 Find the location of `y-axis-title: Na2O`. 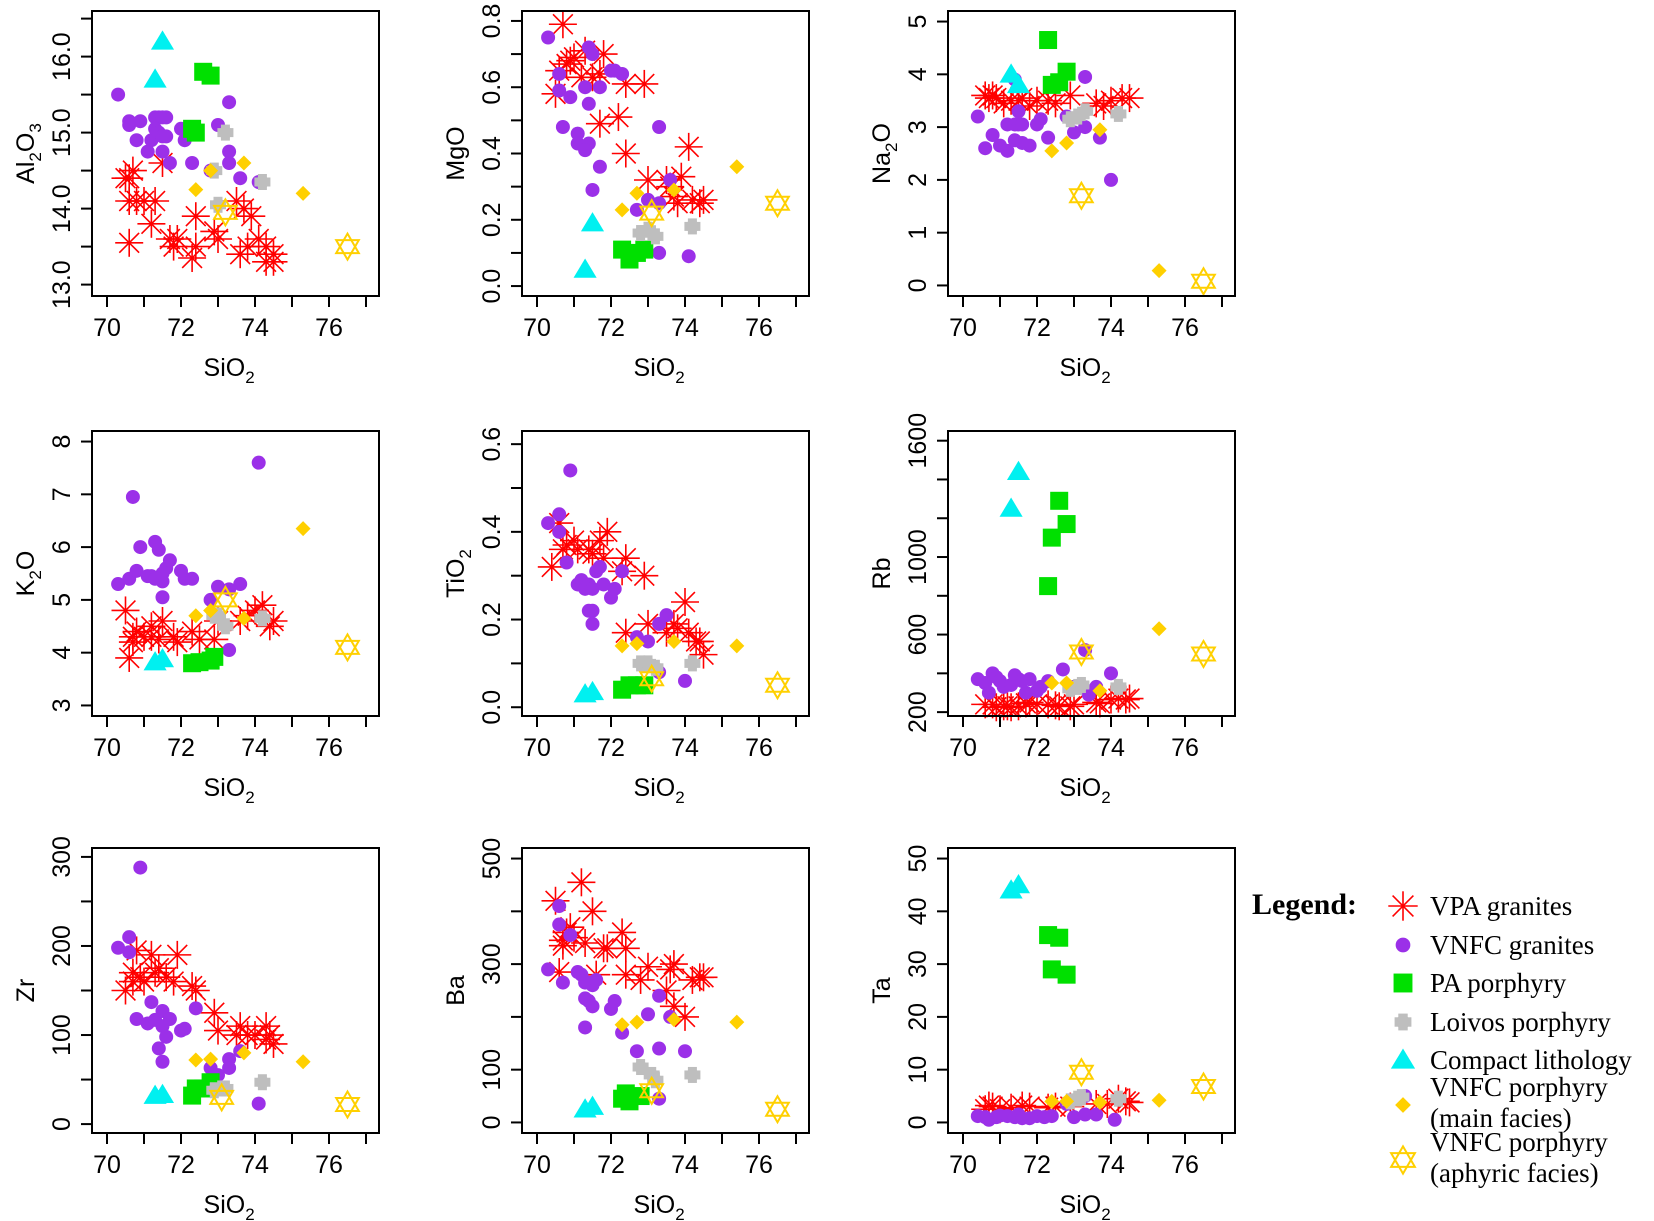

y-axis-title: Na2O is located at coordinates (884, 153).